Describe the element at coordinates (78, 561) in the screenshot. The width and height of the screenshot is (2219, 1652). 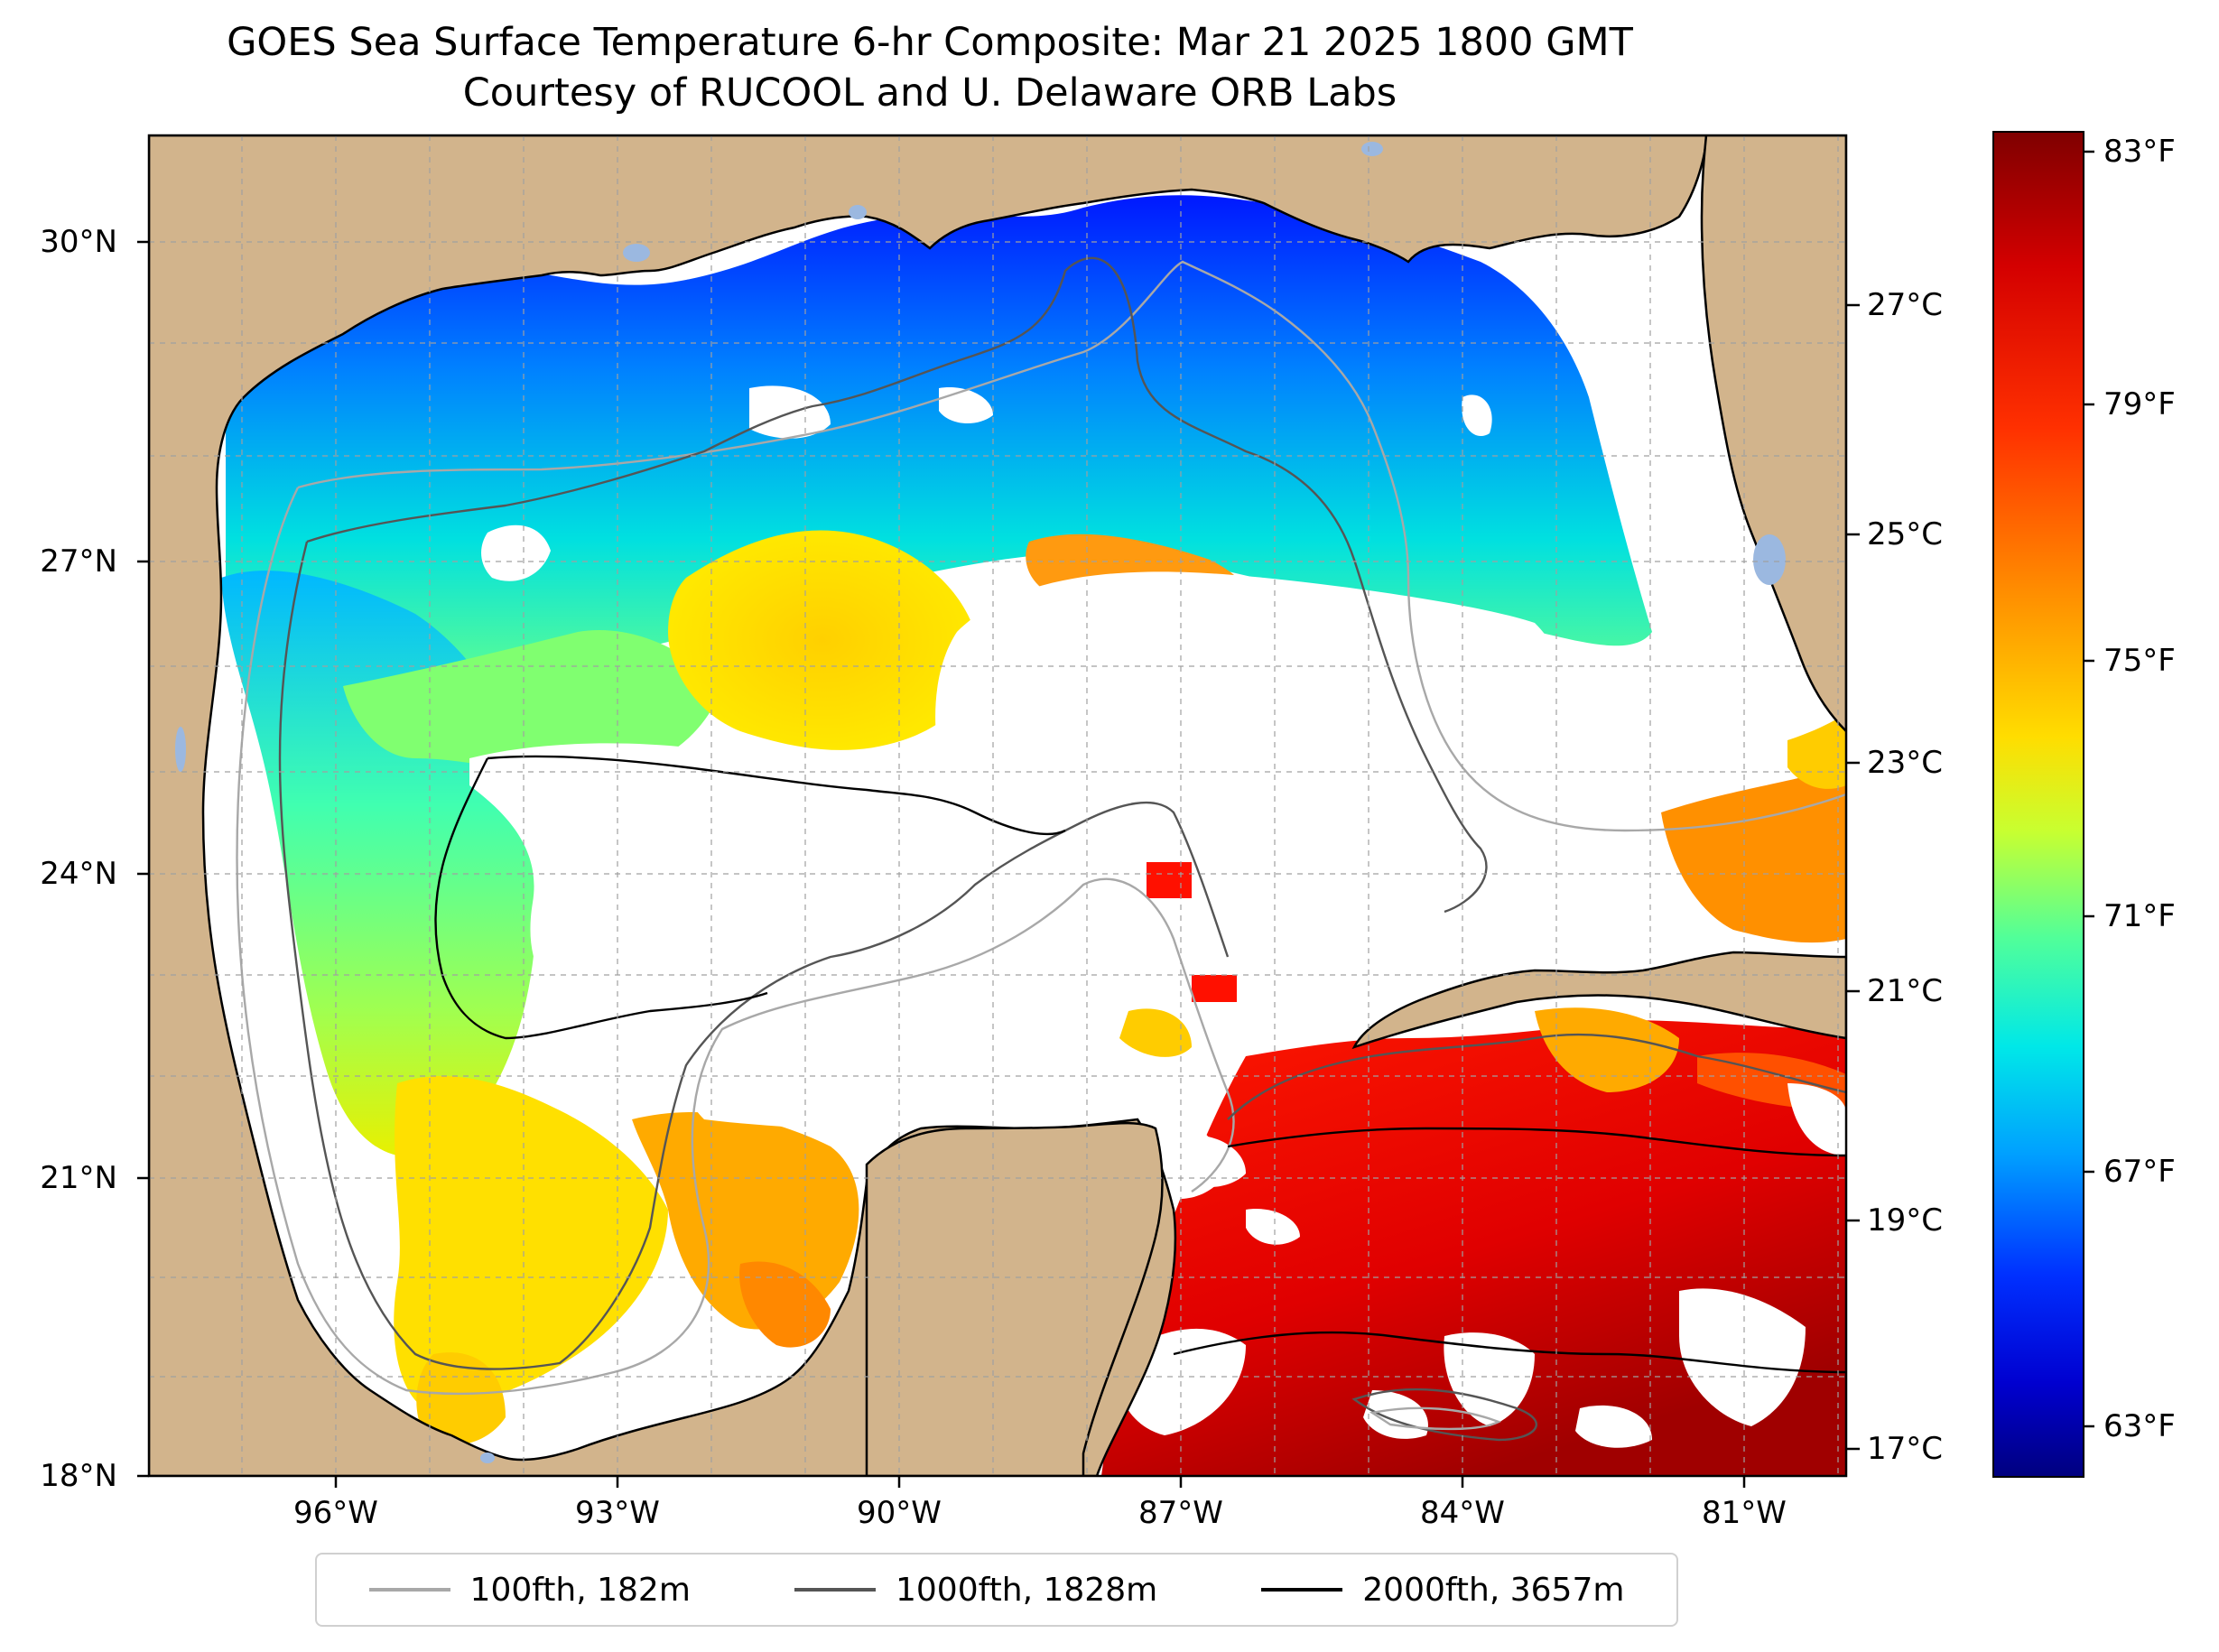
I see `lat-label-27n: 27°N` at that location.